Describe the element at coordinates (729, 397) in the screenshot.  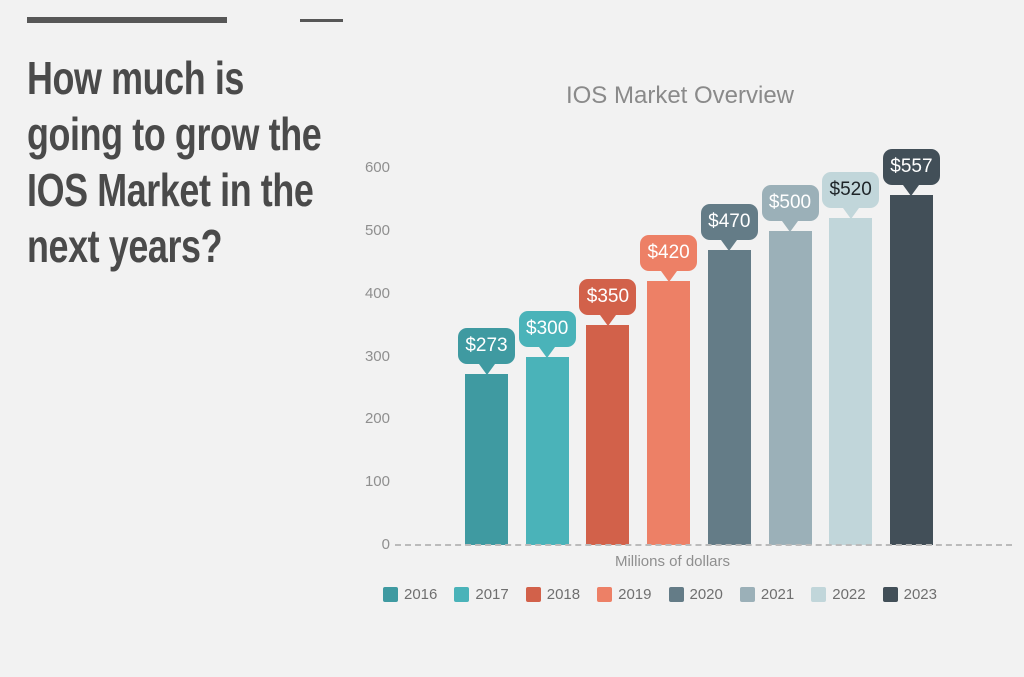
I see `bar-2020` at that location.